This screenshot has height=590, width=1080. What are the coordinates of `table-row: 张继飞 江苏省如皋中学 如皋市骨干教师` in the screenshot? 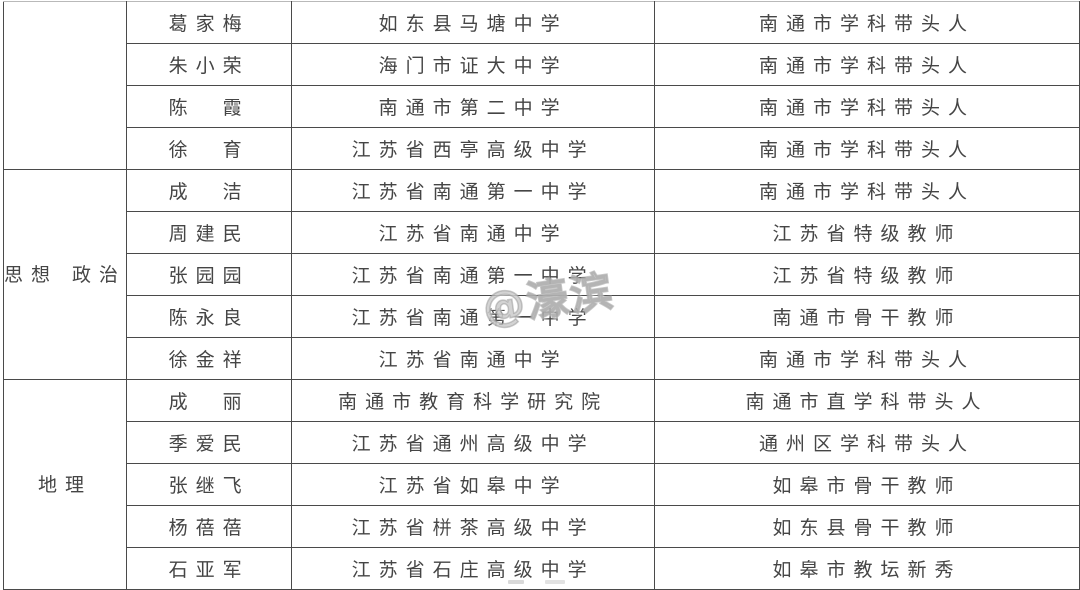 It's located at (542, 484).